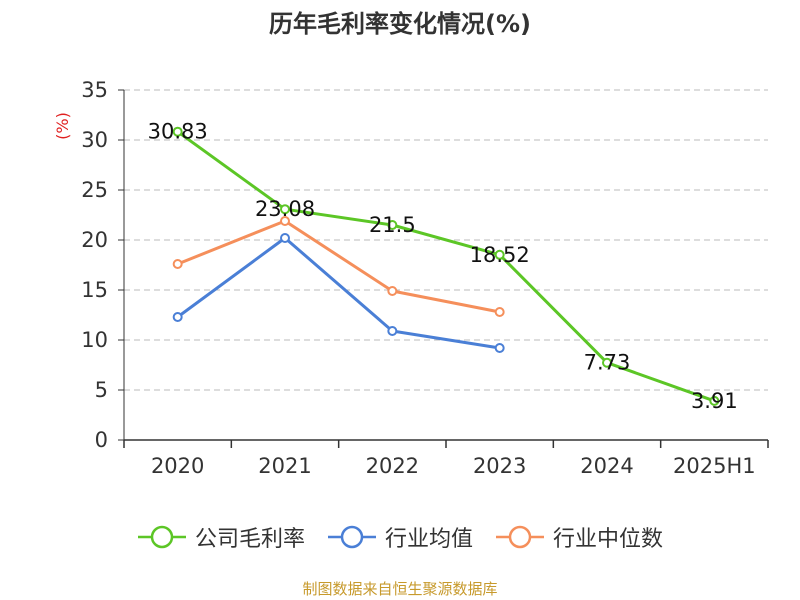 The width and height of the screenshot is (800, 600). Describe the element at coordinates (606, 466) in the screenshot. I see `x-tick-label: 2024` at that location.